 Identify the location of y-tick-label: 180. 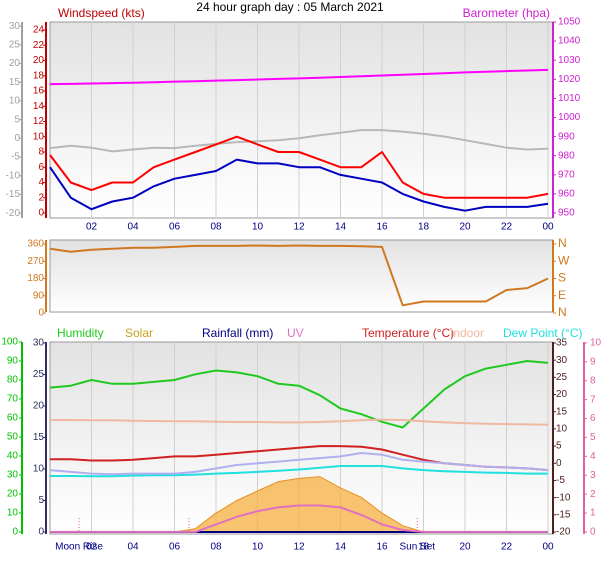
(35, 278).